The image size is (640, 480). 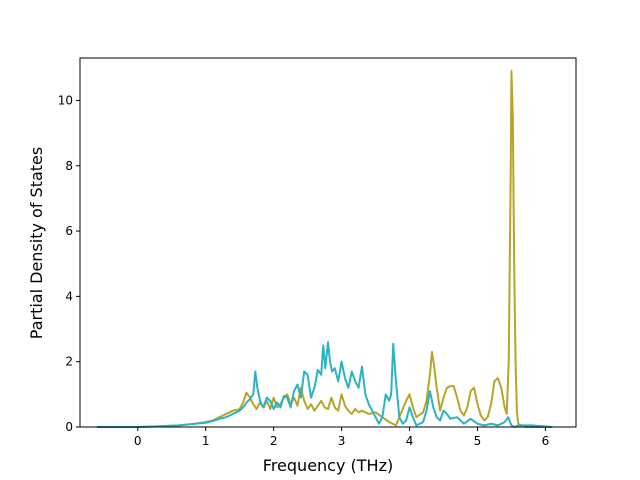 What do you see at coordinates (546, 441) in the screenshot?
I see `x-tick-label: 6` at bounding box center [546, 441].